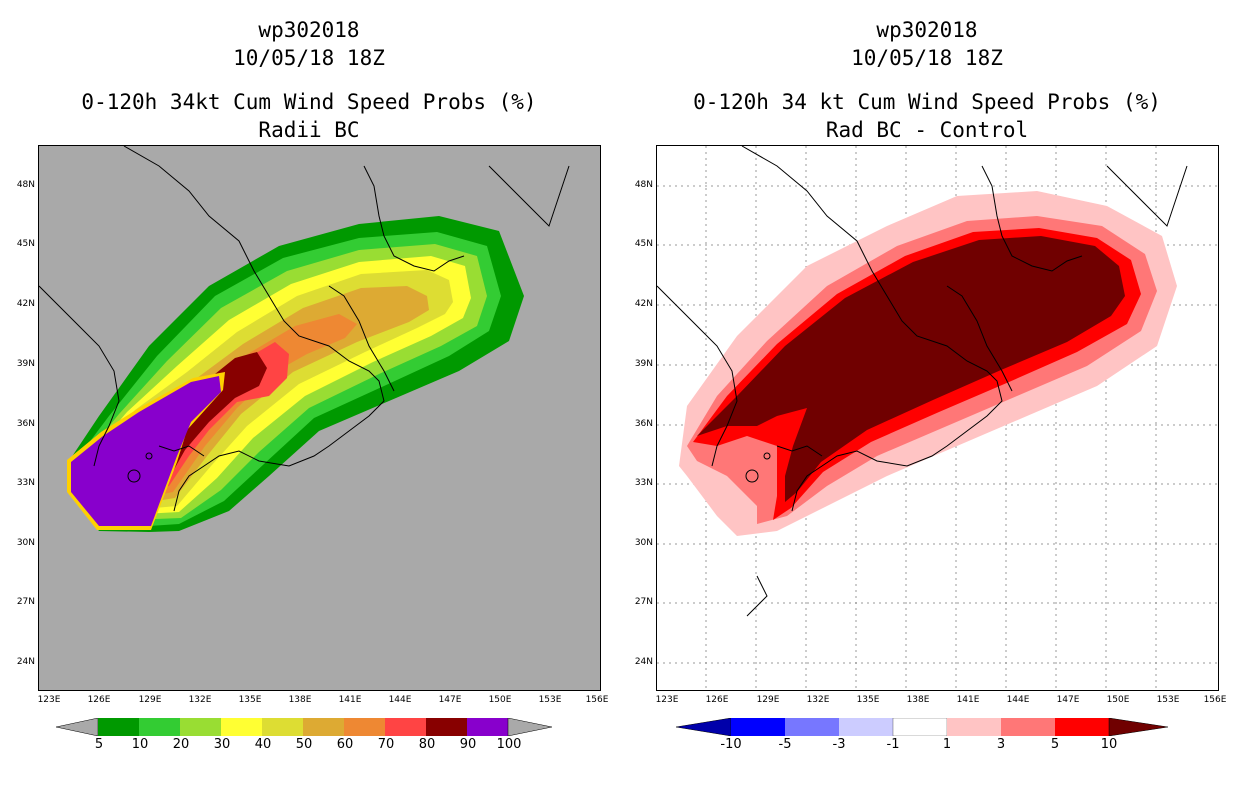 This screenshot has width=1236, height=800. What do you see at coordinates (1001, 744) in the screenshot?
I see `legend-label: 3` at bounding box center [1001, 744].